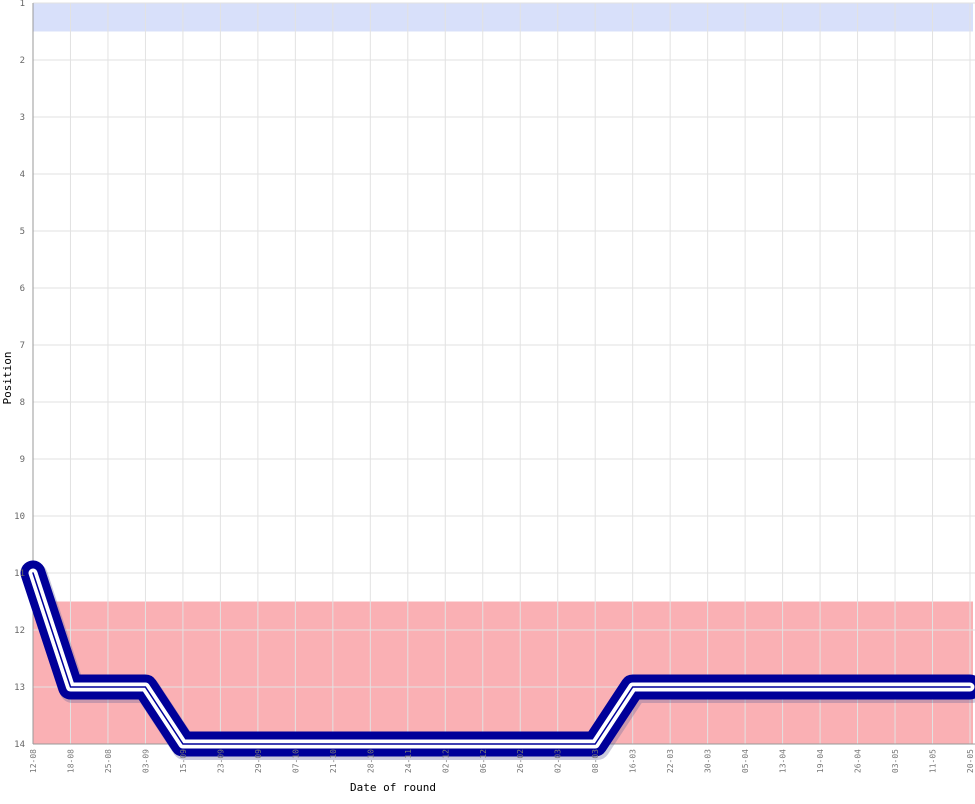  Describe the element at coordinates (145, 761) in the screenshot. I see `x-tick-label: 03-09` at that location.